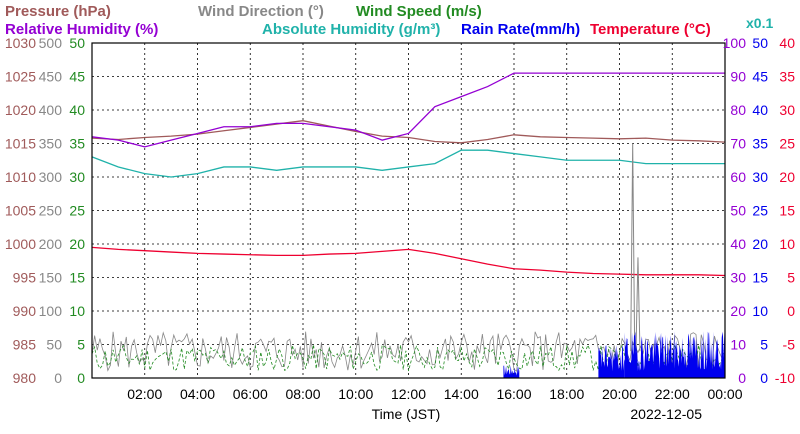 Image resolution: width=800 pixels, height=434 pixels. Describe the element at coordinates (408, 163) in the screenshot. I see `series-abs-humidity` at that location.